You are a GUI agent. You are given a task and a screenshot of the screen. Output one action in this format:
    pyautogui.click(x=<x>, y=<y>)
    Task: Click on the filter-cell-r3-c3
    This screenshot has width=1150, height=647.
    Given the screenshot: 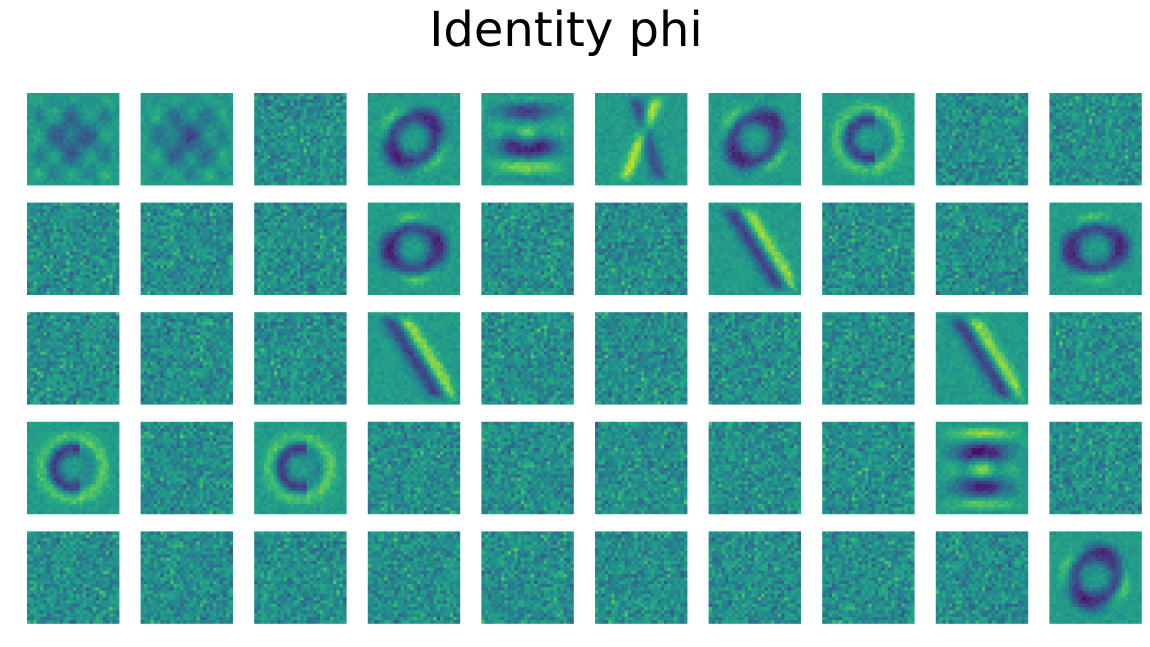 What is the action you would take?
    pyautogui.click(x=414, y=468)
    